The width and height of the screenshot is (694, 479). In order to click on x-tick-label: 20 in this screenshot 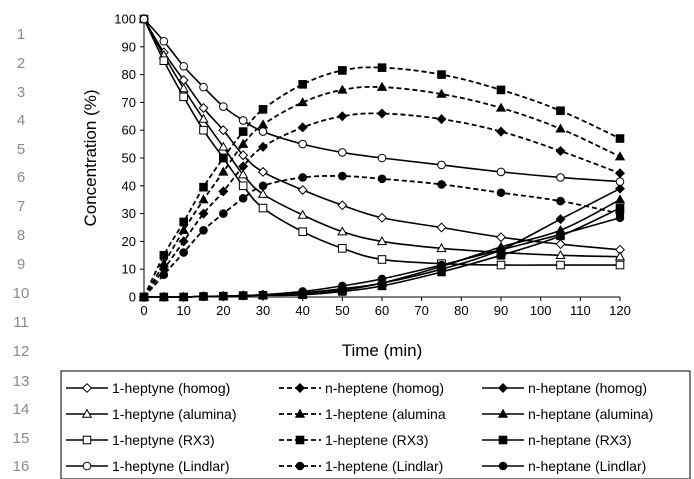, I will do `click(223, 310)`.